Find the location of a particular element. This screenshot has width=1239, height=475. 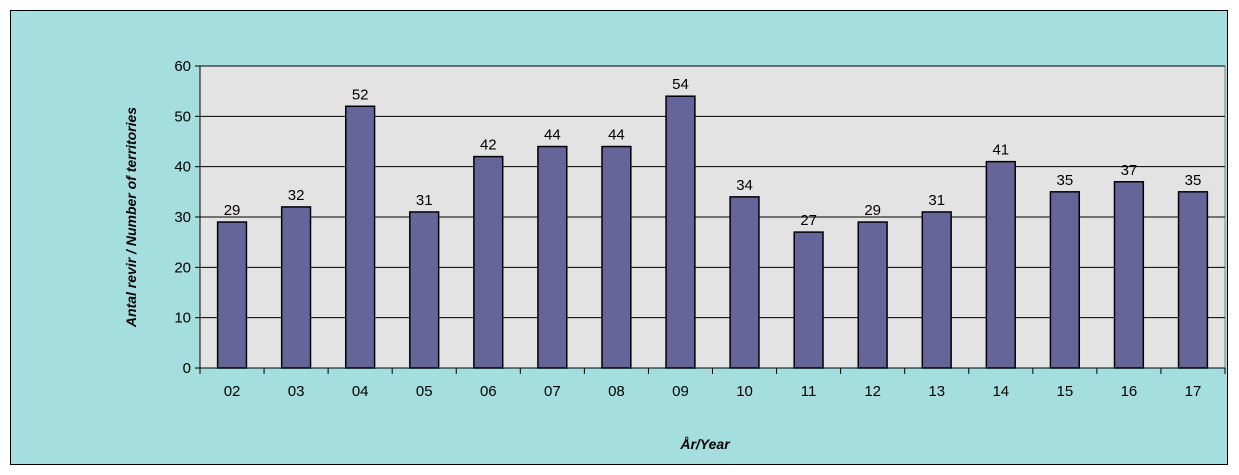

x-axis-title-main: Year is located at coordinates (715, 444).